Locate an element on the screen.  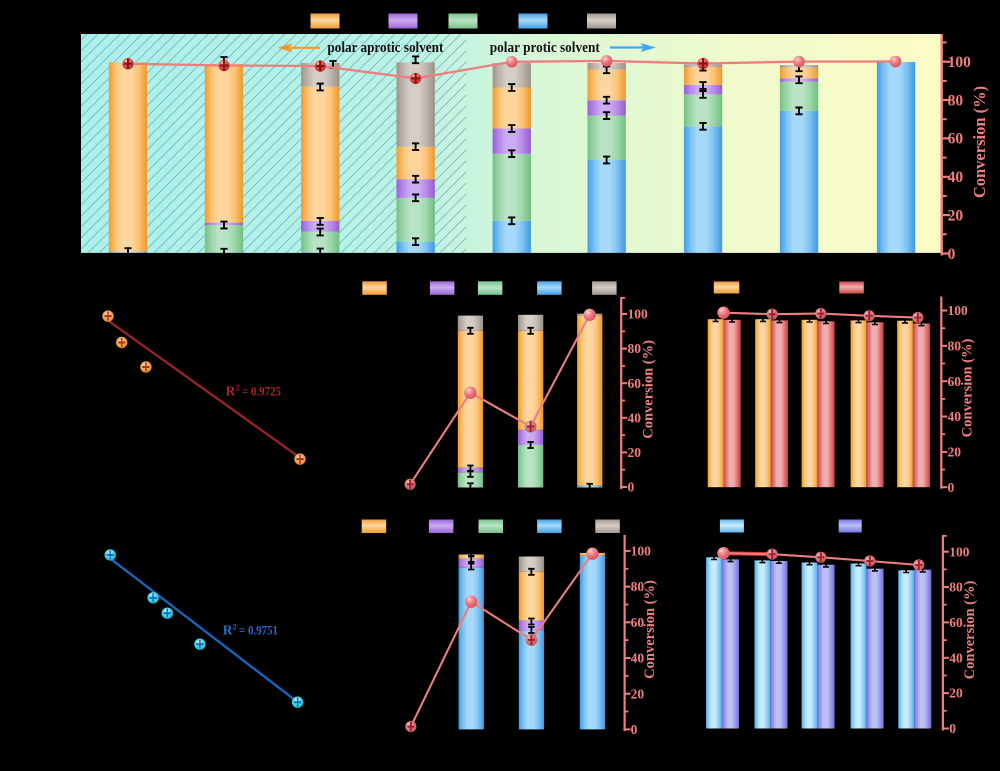
svg-text: polar aprotic solvent is located at coordinates (385, 48).